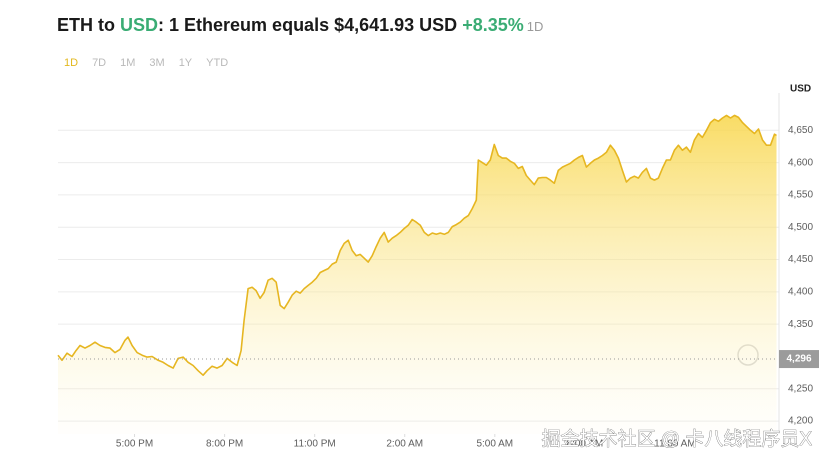  Describe the element at coordinates (800, 227) in the screenshot. I see `y-tick-label: 4,500` at that location.